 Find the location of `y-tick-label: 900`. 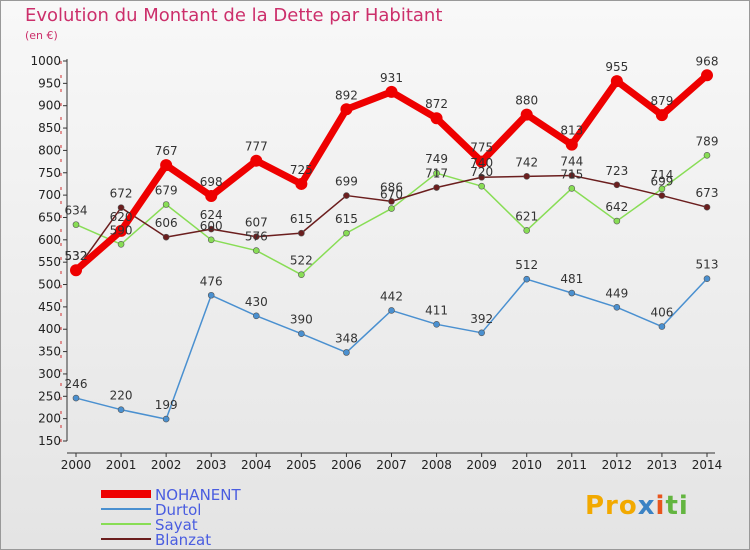

y-tick-label: 900 is located at coordinates (49, 106).